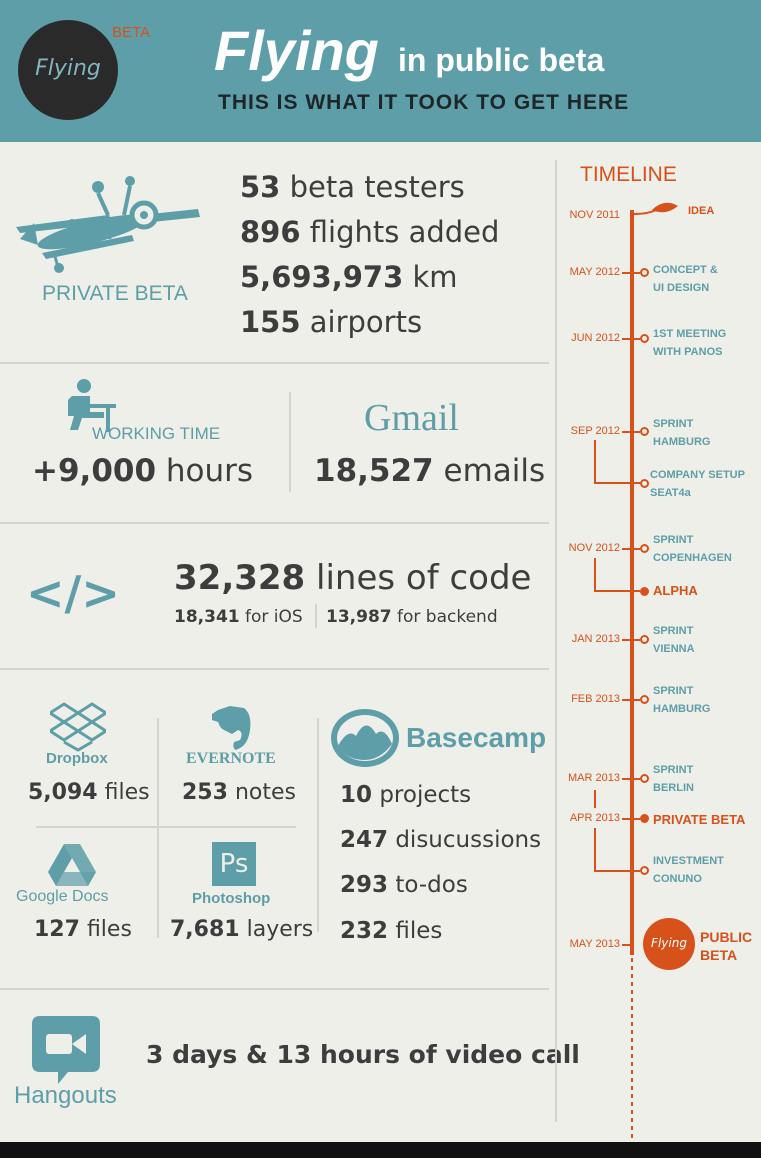 This screenshot has width=761, height=1158. What do you see at coordinates (231, 898) in the screenshot?
I see `photoshop-label: Photoshop` at bounding box center [231, 898].